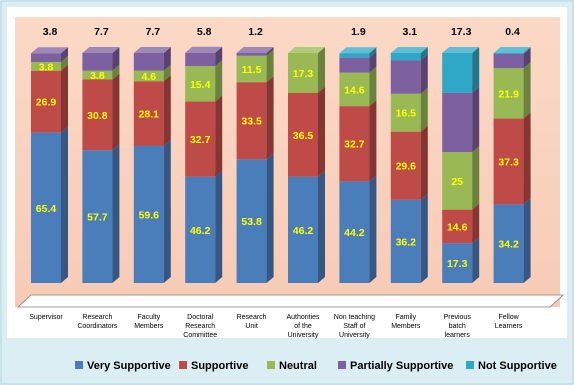 This screenshot has height=385, width=574. What do you see at coordinates (354, 90) in the screenshot?
I see `value-label-neutral-7: 14.6` at bounding box center [354, 90].